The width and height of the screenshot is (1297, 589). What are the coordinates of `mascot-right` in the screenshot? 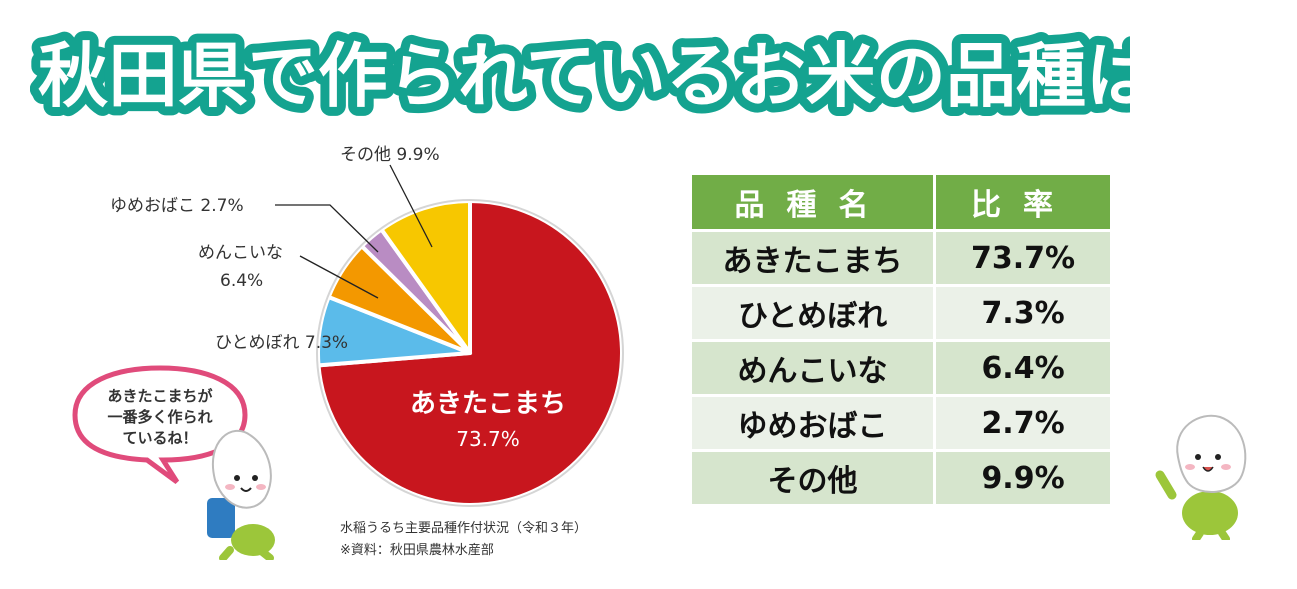 It's located at (1201, 477).